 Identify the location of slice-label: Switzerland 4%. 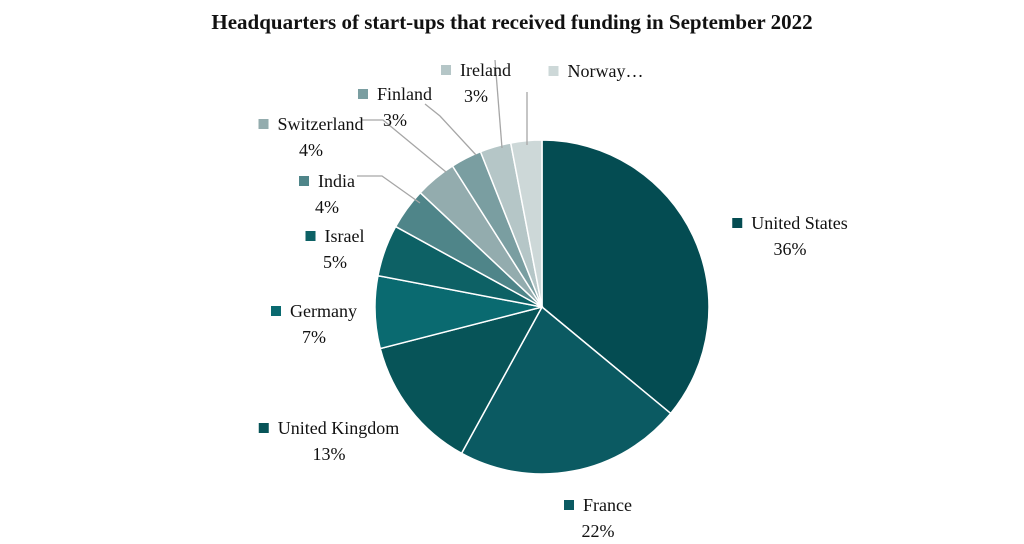
(311, 137).